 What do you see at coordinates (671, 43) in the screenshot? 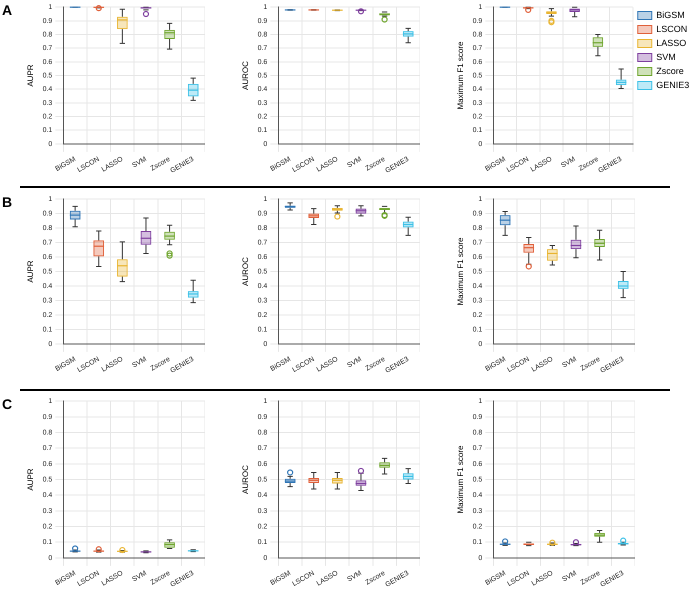
I see `legend-label: LASSO` at bounding box center [671, 43].